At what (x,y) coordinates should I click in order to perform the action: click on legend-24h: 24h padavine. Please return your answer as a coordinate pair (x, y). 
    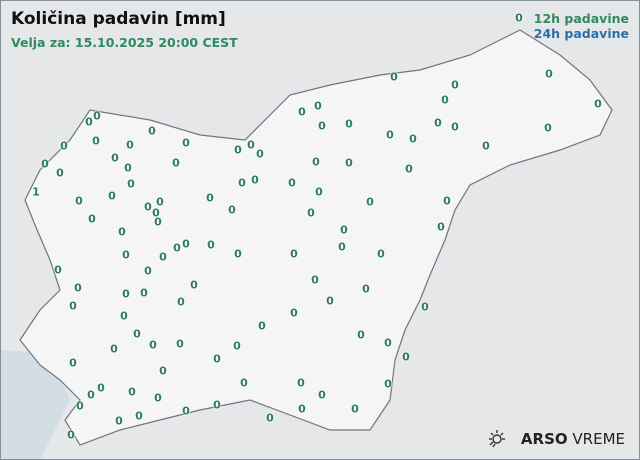
    Looking at the image, I should click on (581, 33).